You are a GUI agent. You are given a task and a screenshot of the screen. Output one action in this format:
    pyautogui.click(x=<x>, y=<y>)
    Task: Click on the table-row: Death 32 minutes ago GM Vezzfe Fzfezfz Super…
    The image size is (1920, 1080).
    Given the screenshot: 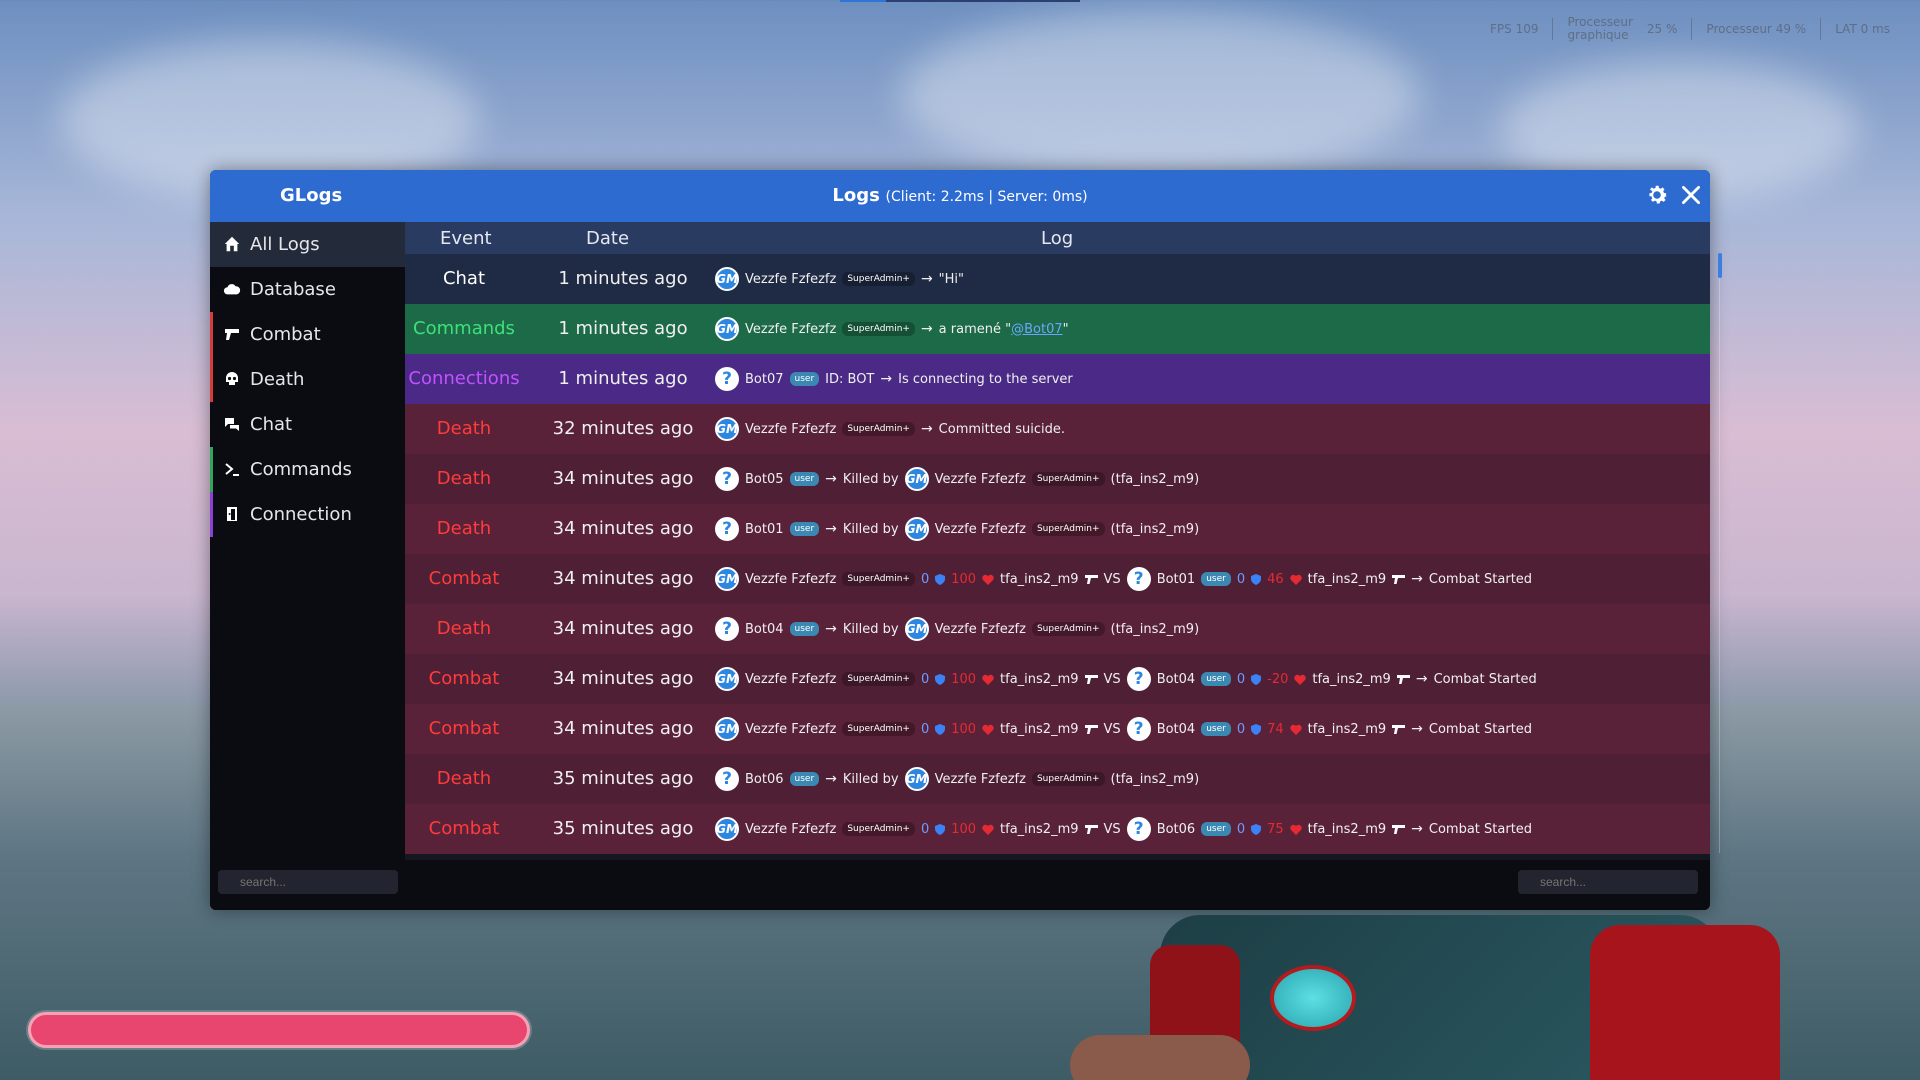 What is the action you would take?
    pyautogui.click(x=1057, y=429)
    